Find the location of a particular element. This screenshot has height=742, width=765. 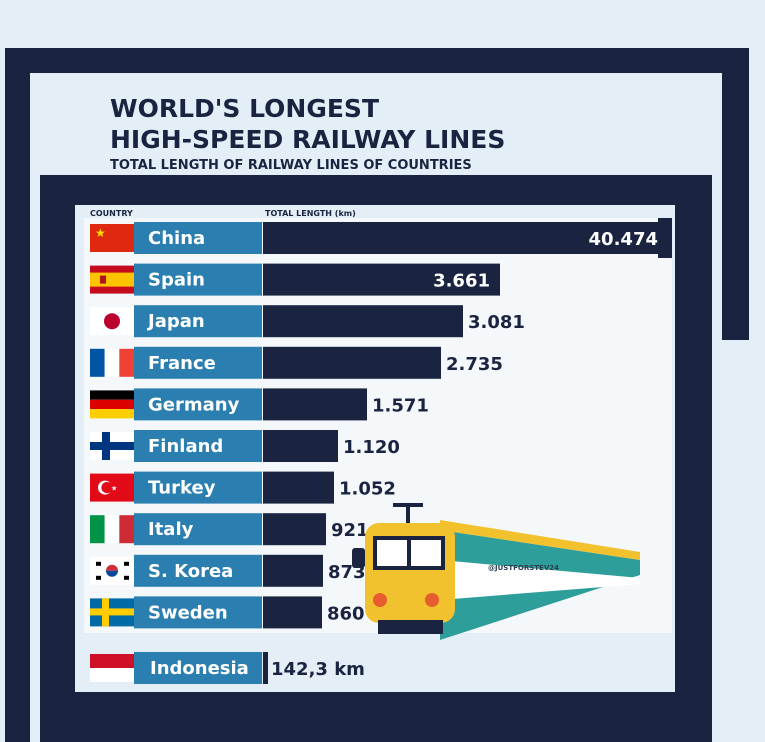

country-label: Indonesia is located at coordinates (199, 668).